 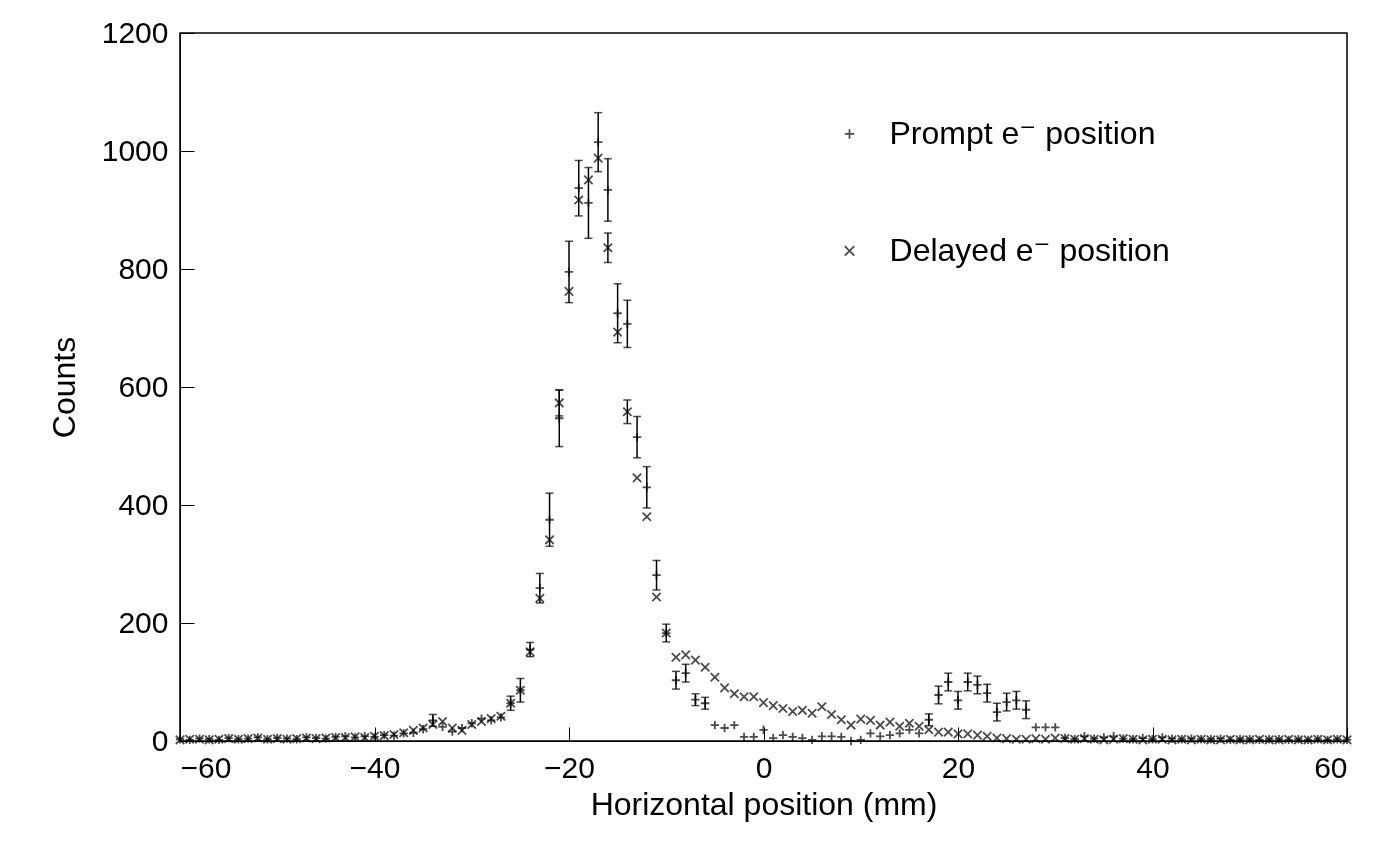 What do you see at coordinates (1153, 767) in the screenshot?
I see `x-tick-label: 40` at bounding box center [1153, 767].